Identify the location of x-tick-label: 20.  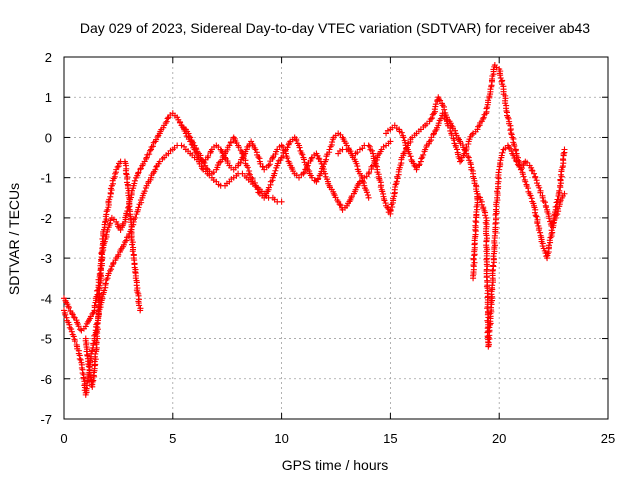
(499, 438).